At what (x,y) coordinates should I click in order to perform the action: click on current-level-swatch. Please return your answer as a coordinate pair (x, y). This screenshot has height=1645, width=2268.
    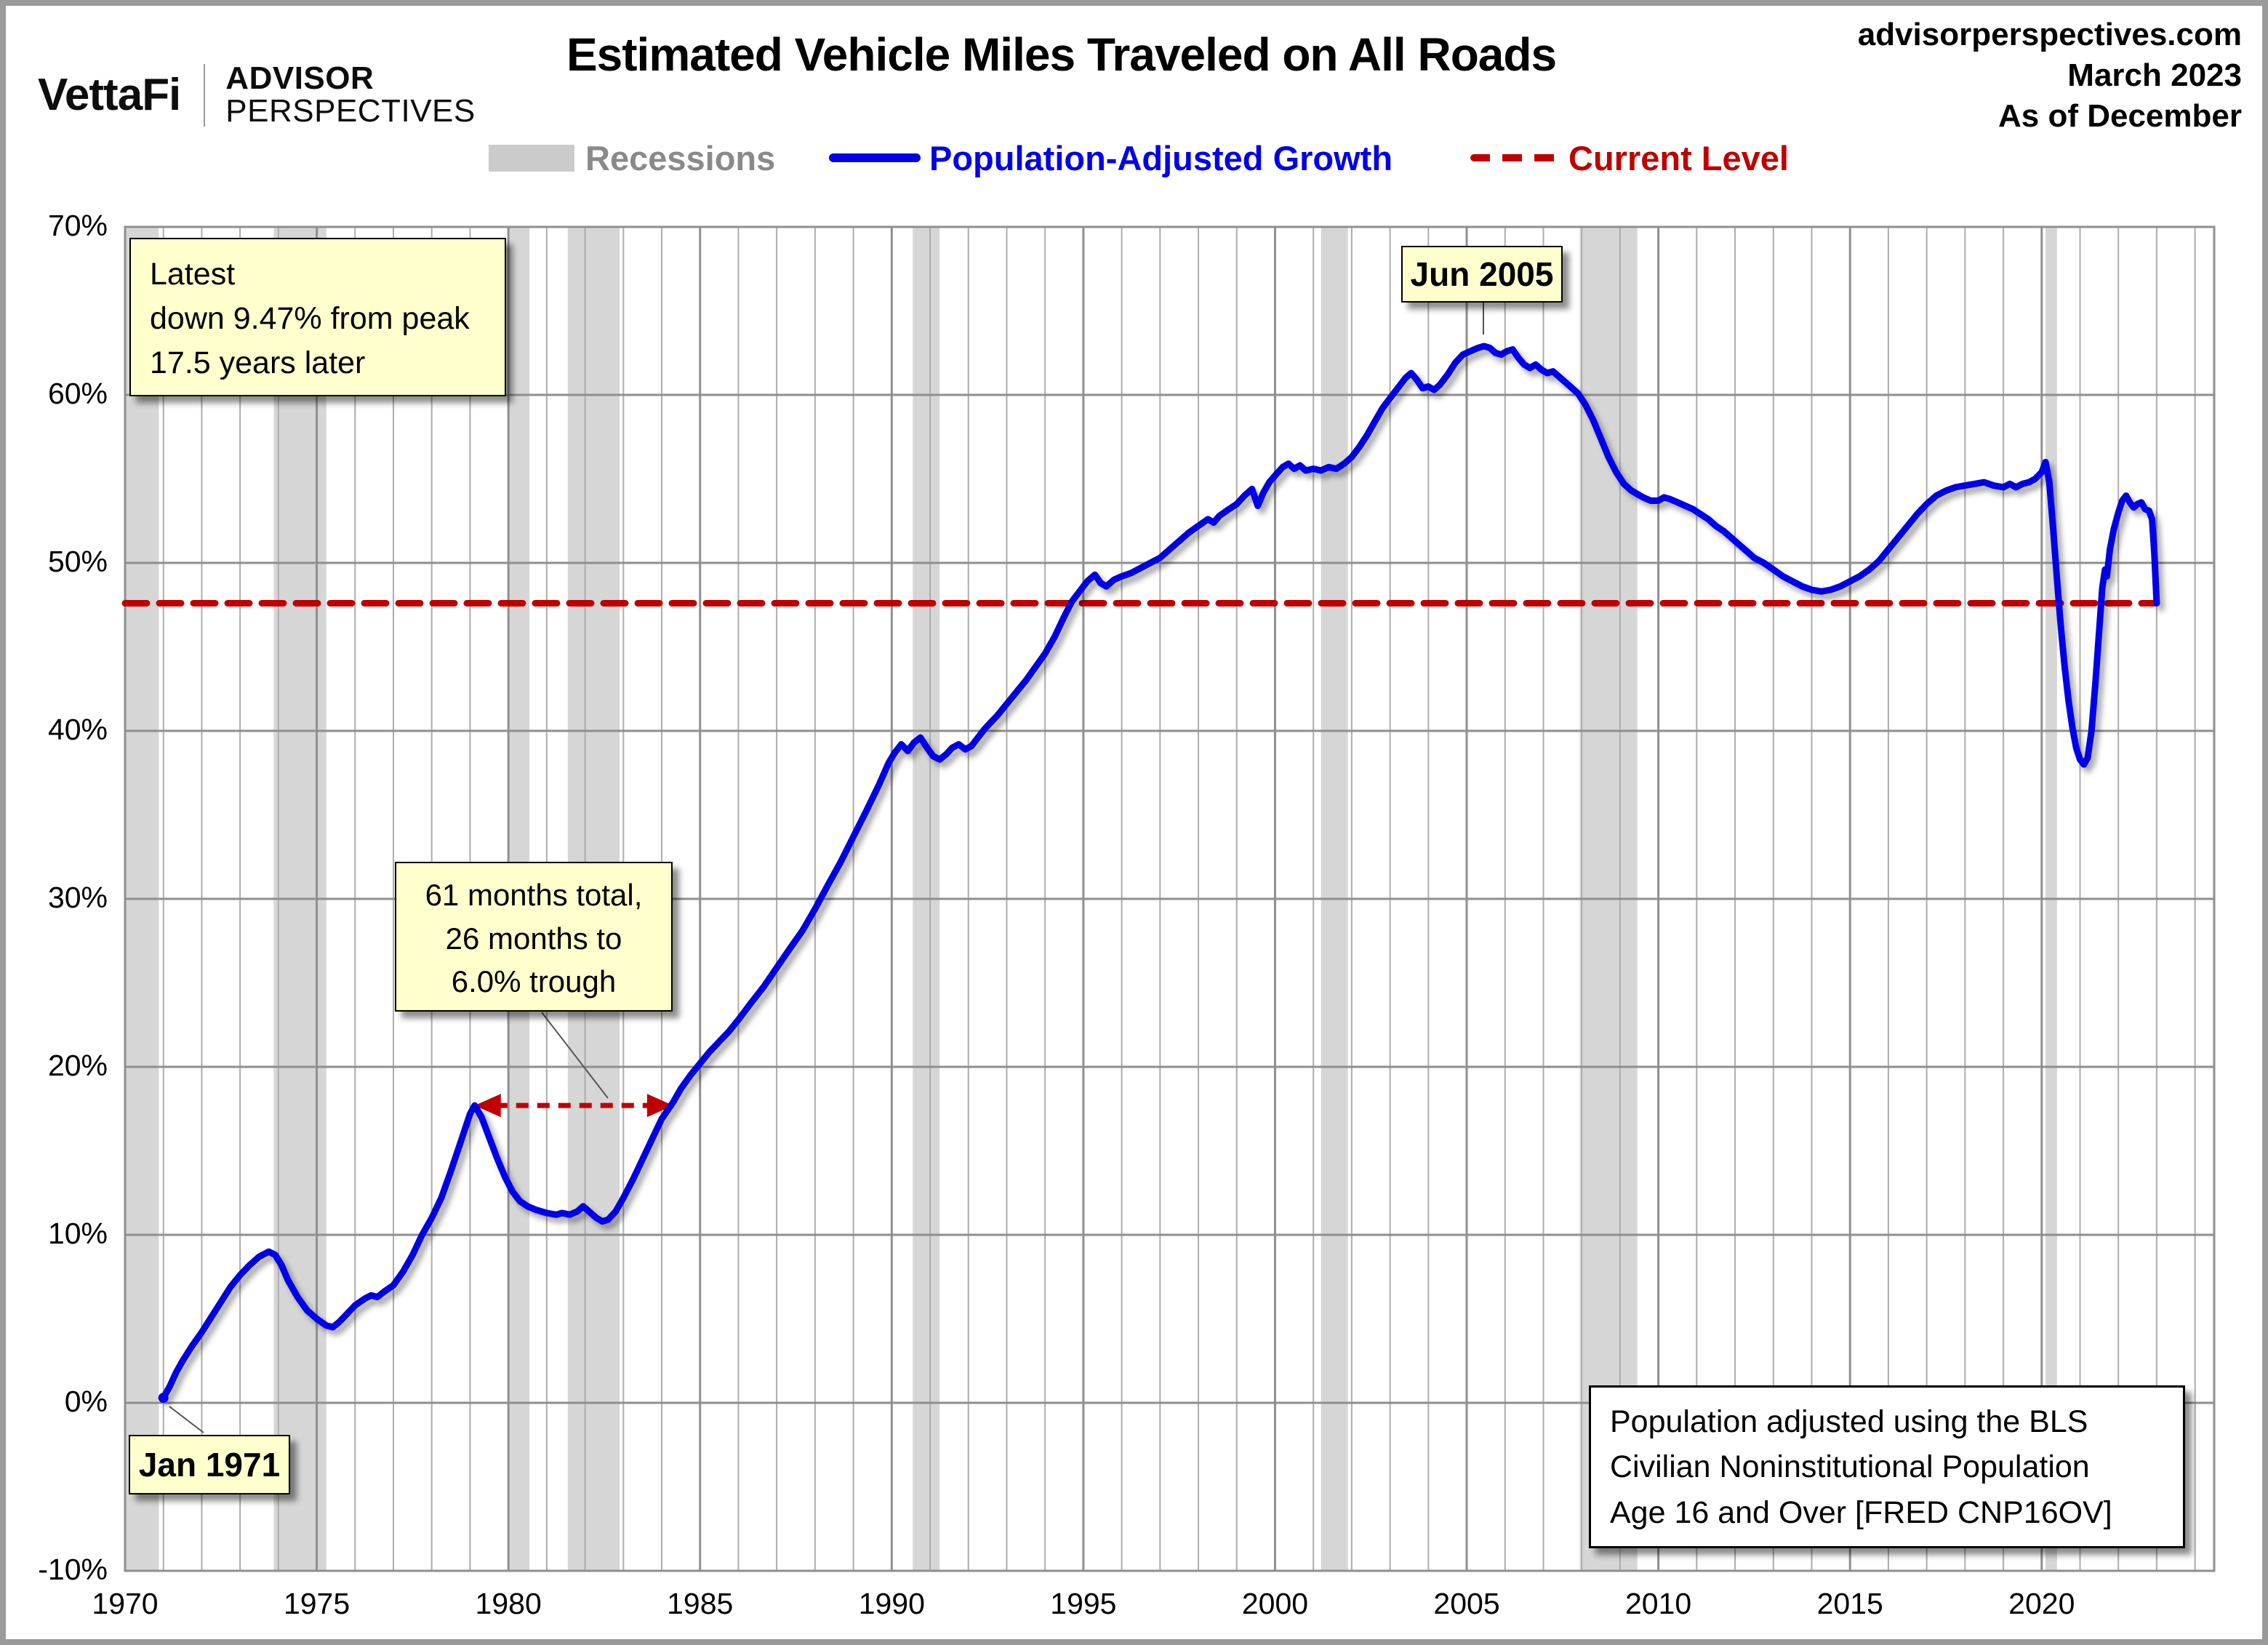
    Looking at the image, I should click on (1515, 157).